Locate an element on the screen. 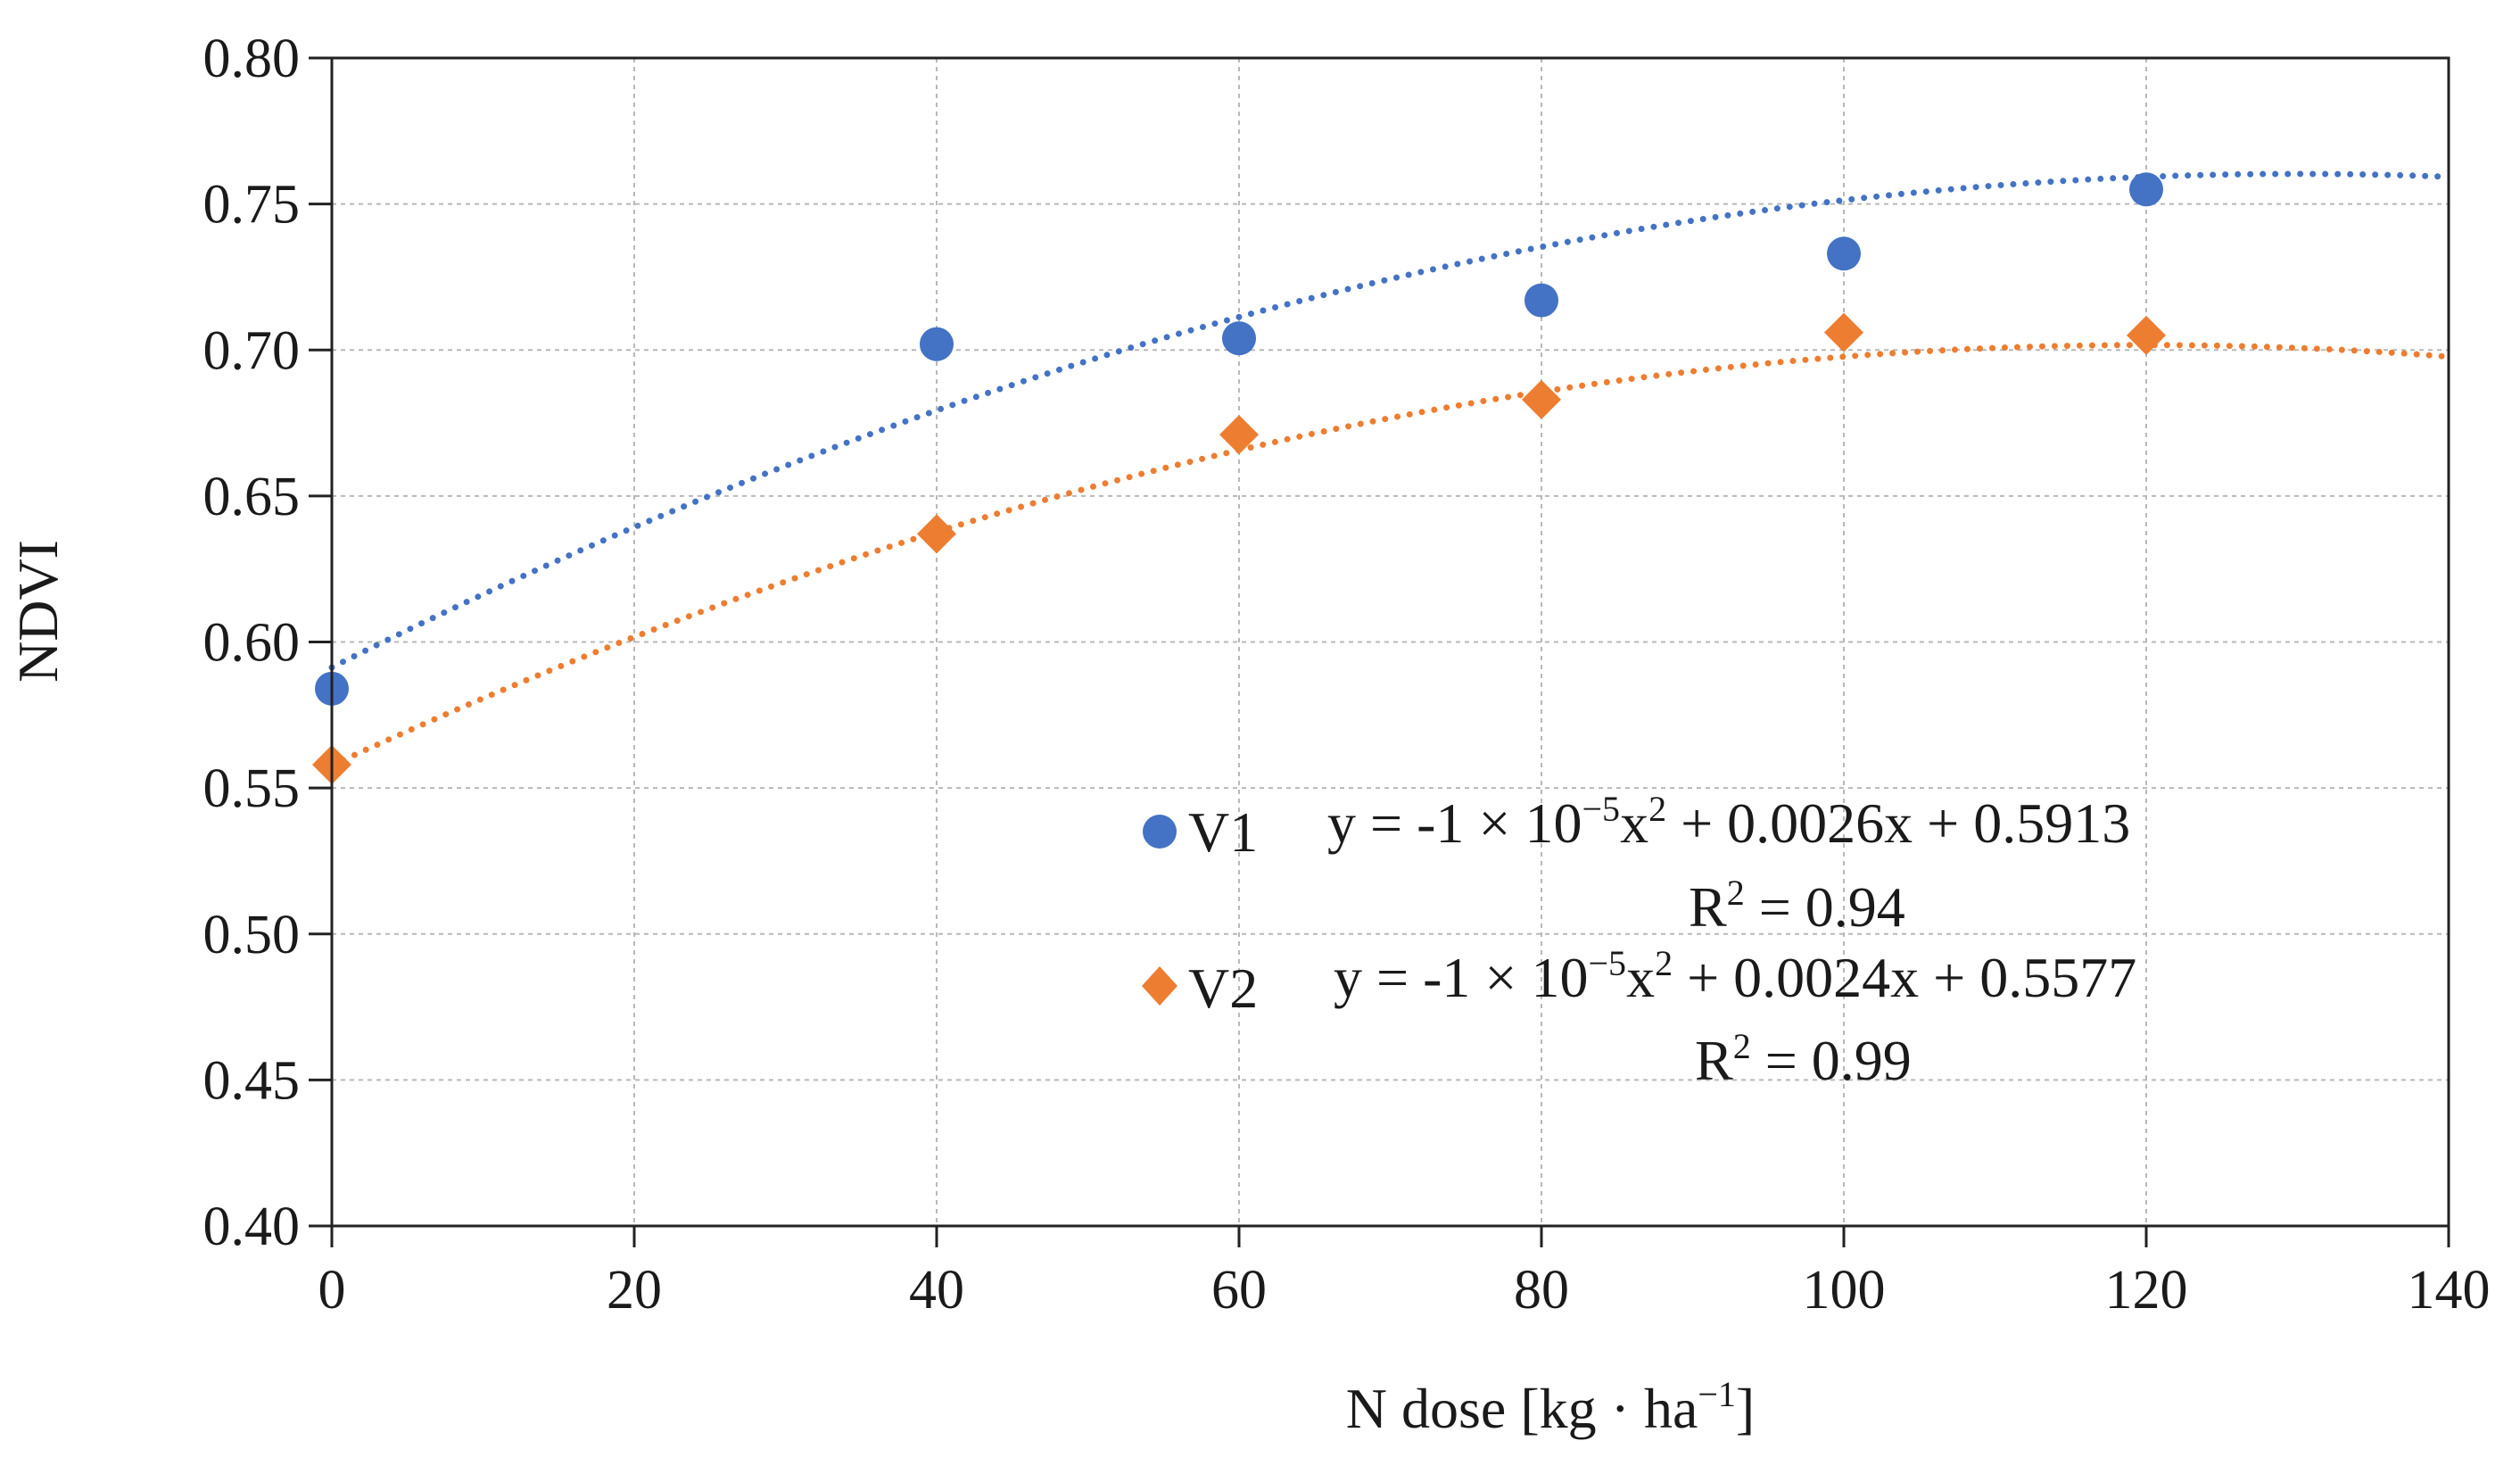  y-tick-labels: 0.40 0.45 0.50 0.55 0.60 0.65 0.70 0.75 0.80 is located at coordinates (267, 643).